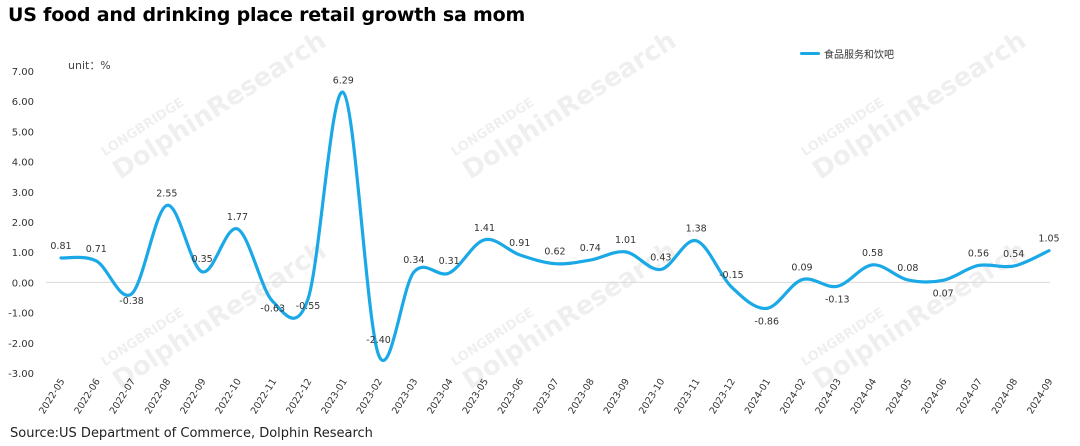 This screenshot has height=446, width=1080. Describe the element at coordinates (546, 396) in the screenshot. I see `x-tick-label: 2023-07` at that location.